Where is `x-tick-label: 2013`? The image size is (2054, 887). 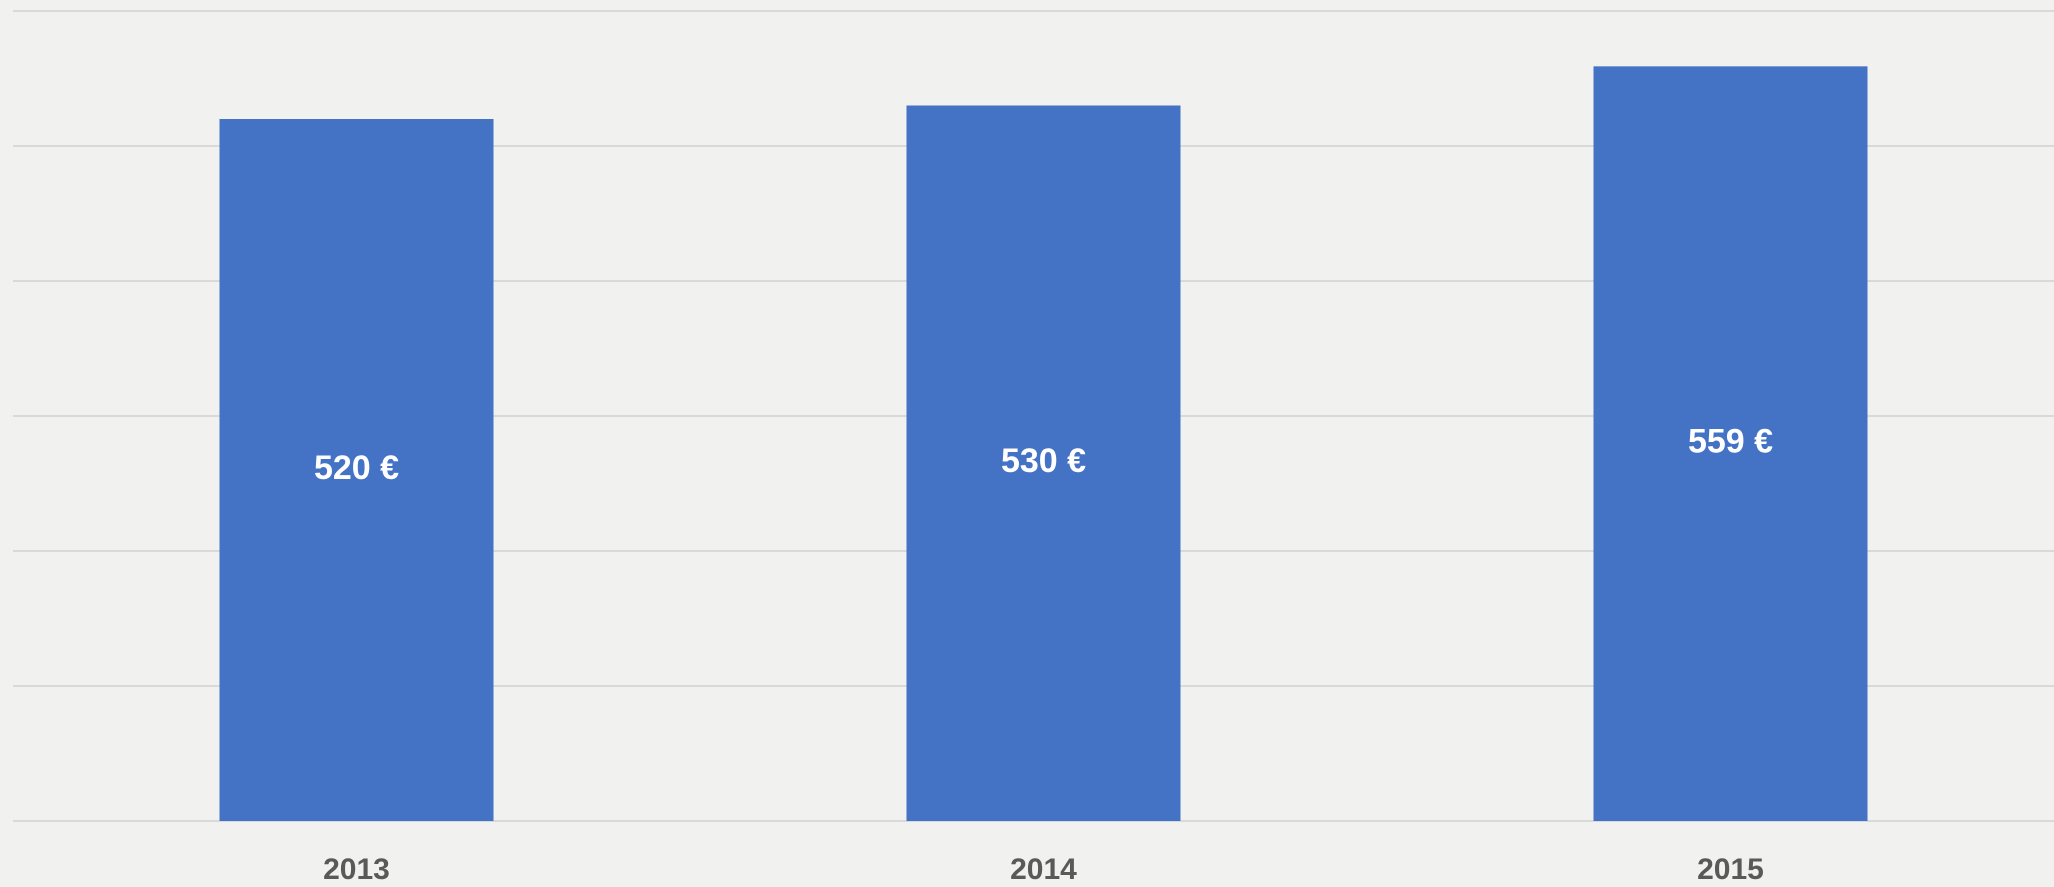
x-tick-label: 2013 is located at coordinates (356, 869).